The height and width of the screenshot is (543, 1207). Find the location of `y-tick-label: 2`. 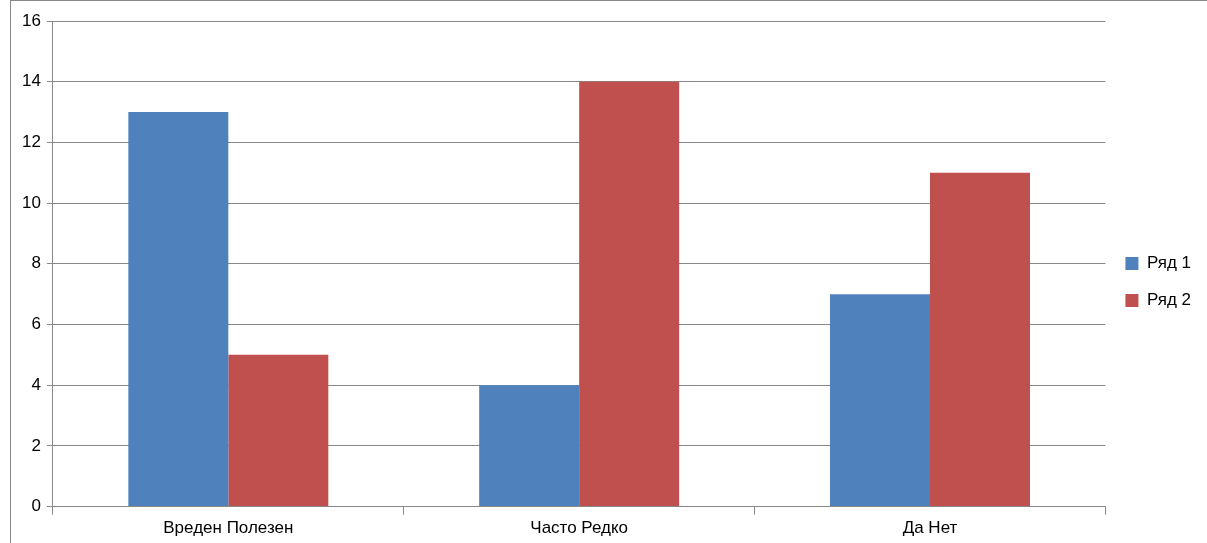

y-tick-label: 2 is located at coordinates (36, 445).